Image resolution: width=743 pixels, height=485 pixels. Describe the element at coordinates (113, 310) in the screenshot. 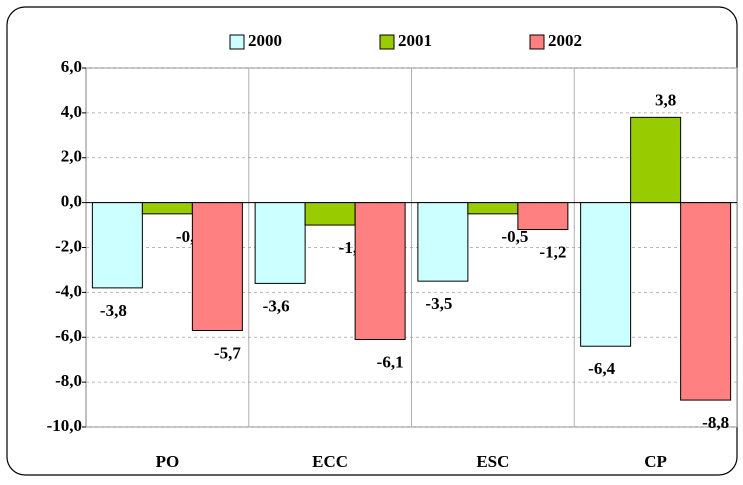

I see `value-label: -3,8` at that location.